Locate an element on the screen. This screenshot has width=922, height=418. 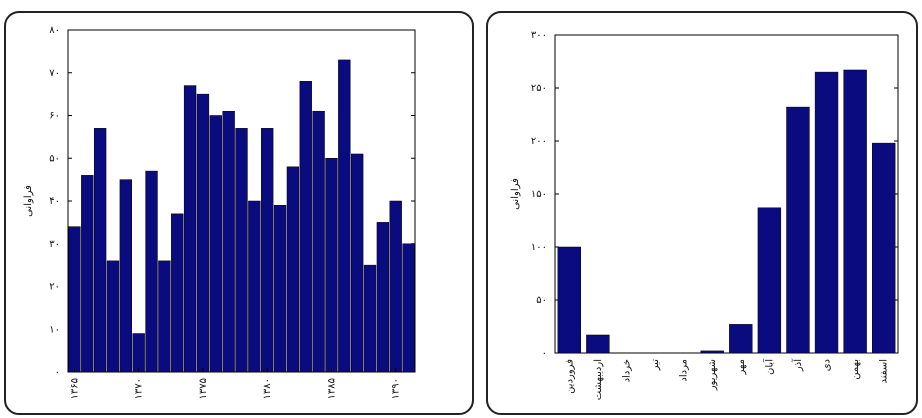
x-tick-label: اردیبهشت is located at coordinates (598, 379).